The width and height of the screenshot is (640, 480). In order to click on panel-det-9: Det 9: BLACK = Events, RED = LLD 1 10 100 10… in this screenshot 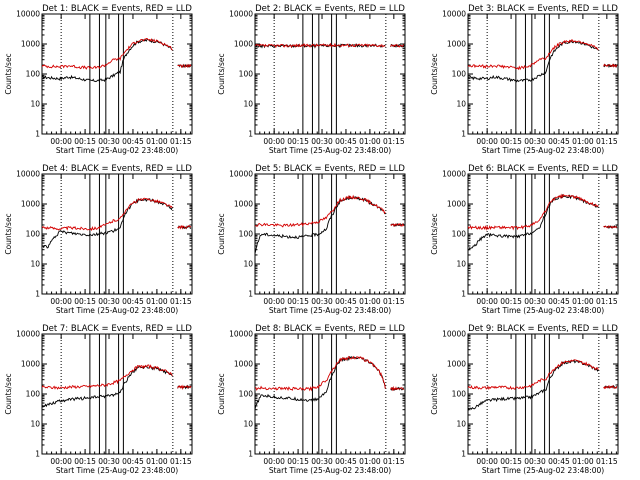, I will do `click(524, 399)`.